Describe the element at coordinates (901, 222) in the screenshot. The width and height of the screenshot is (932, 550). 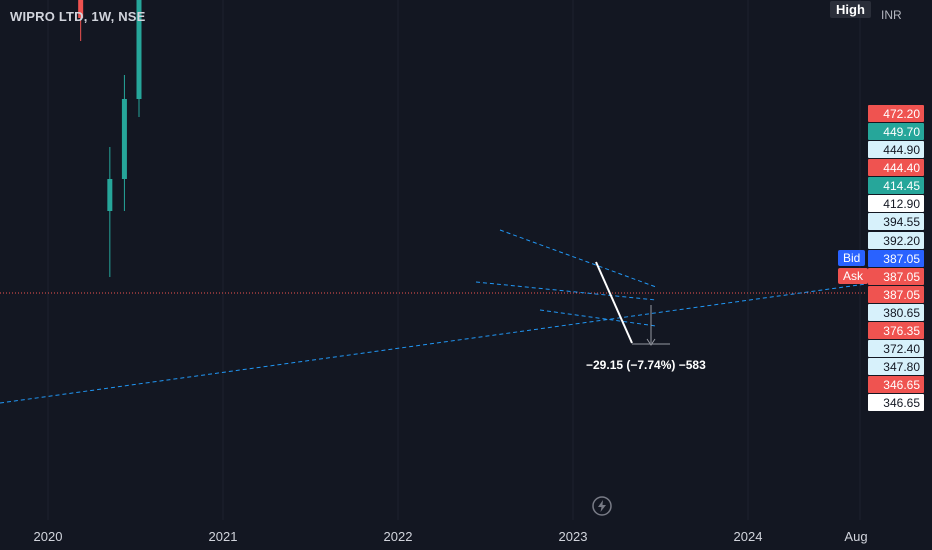
I see `price-label-text: 394.55` at that location.